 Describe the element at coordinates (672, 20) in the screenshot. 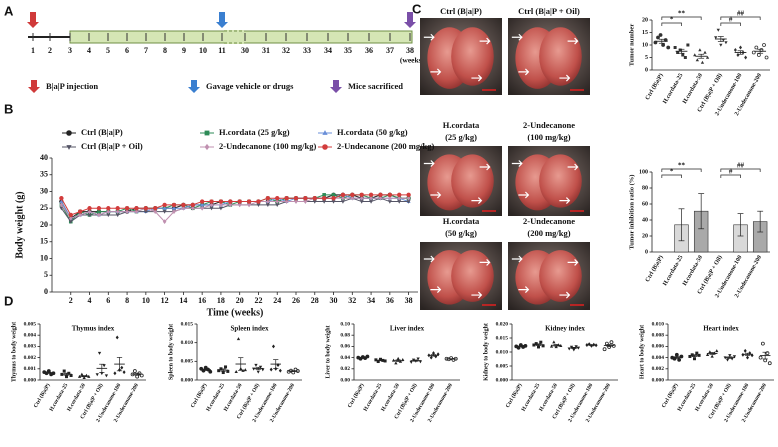

I see `significance-label: *` at that location.